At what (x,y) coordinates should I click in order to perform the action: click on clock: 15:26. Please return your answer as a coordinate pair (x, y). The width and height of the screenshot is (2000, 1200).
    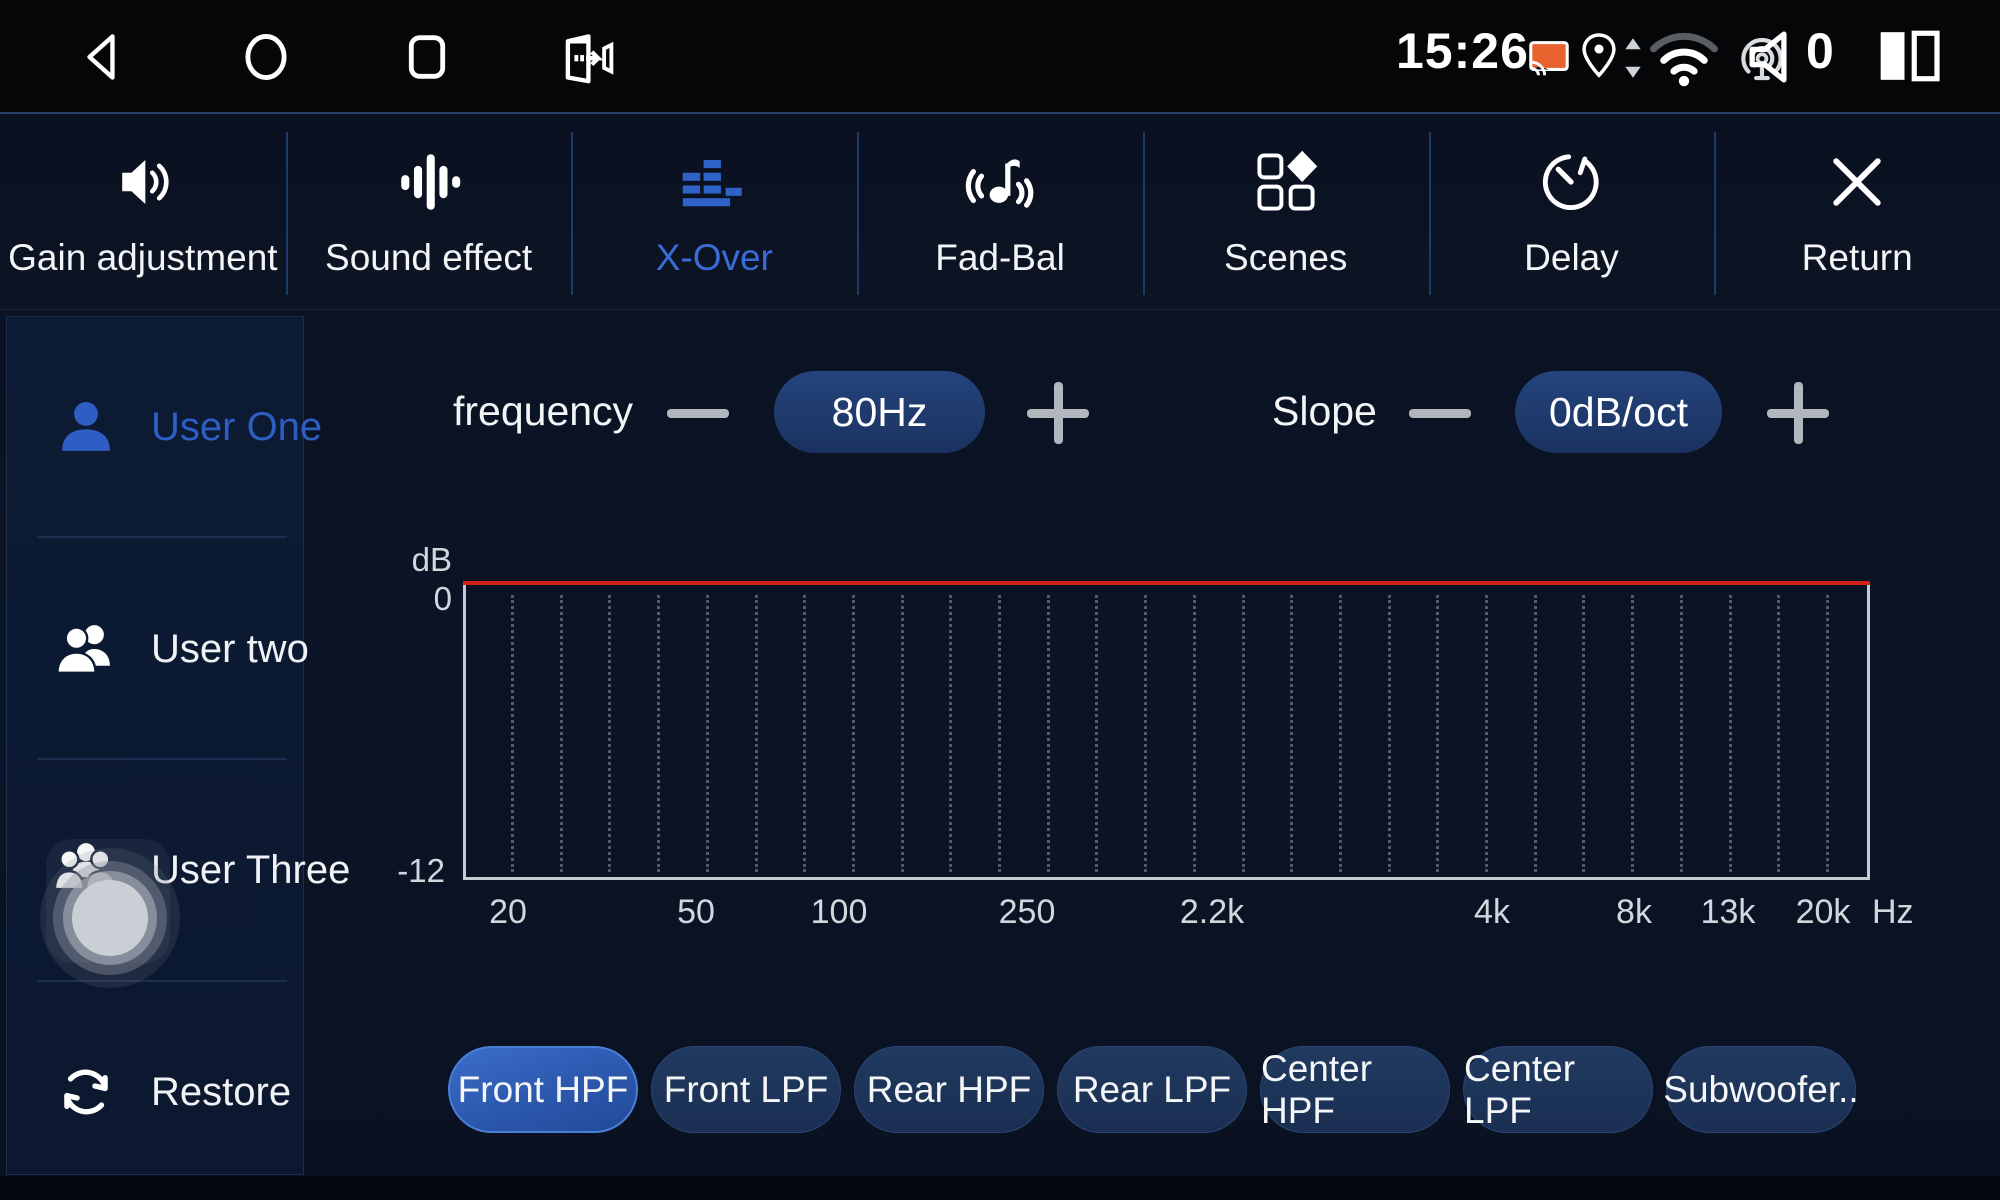
    Looking at the image, I should click on (1462, 51).